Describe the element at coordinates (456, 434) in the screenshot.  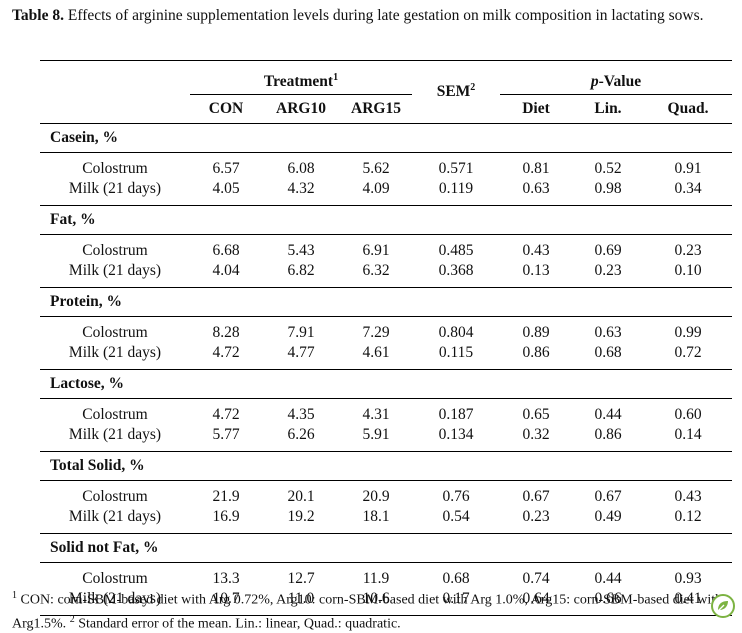
I see `cell-value: 0.134` at that location.